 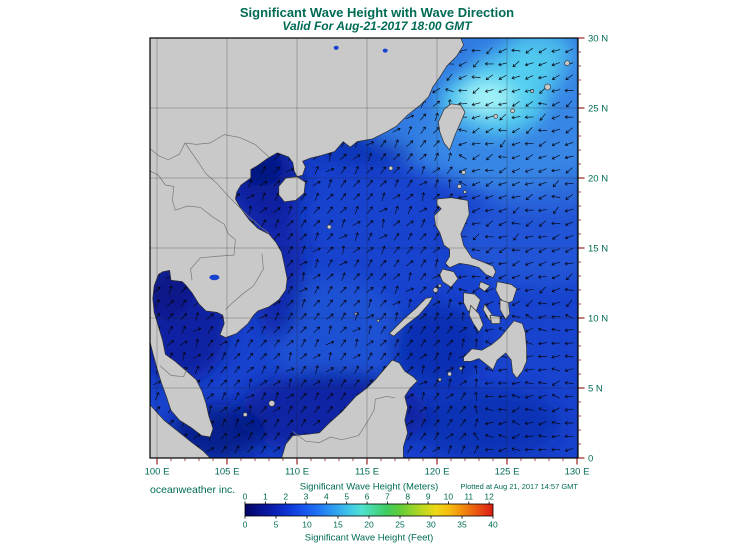 I want to click on meters-tick-label: 0, so click(x=245, y=497).